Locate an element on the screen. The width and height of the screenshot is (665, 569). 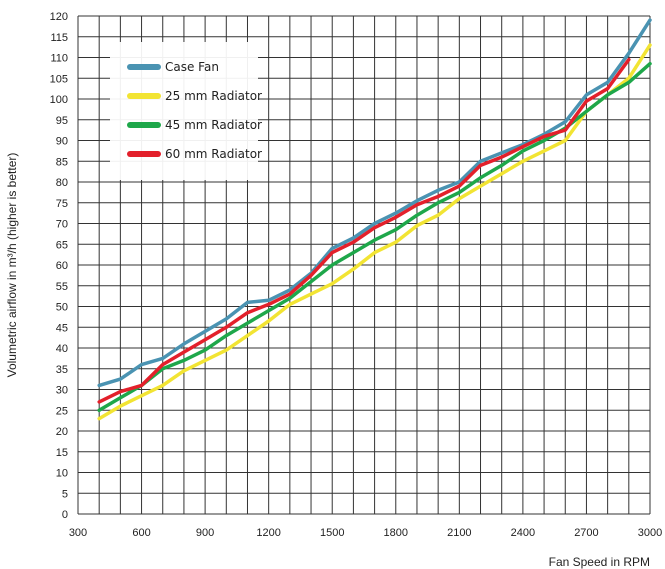
y-tick-label: 65 is located at coordinates (62, 245).